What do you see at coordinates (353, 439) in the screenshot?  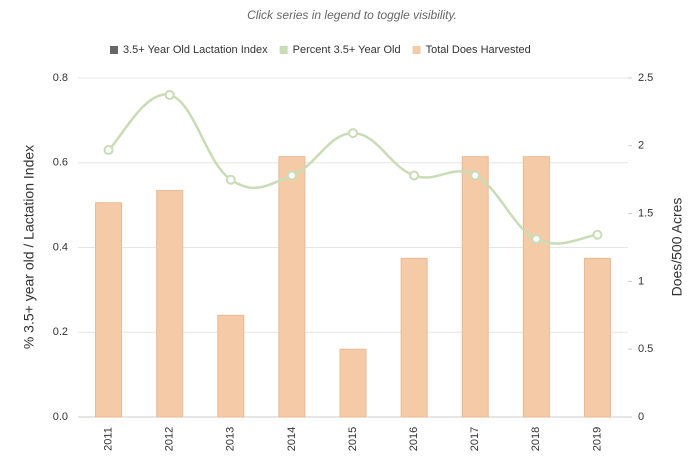 I see `x-tick-label: 2015` at bounding box center [353, 439].